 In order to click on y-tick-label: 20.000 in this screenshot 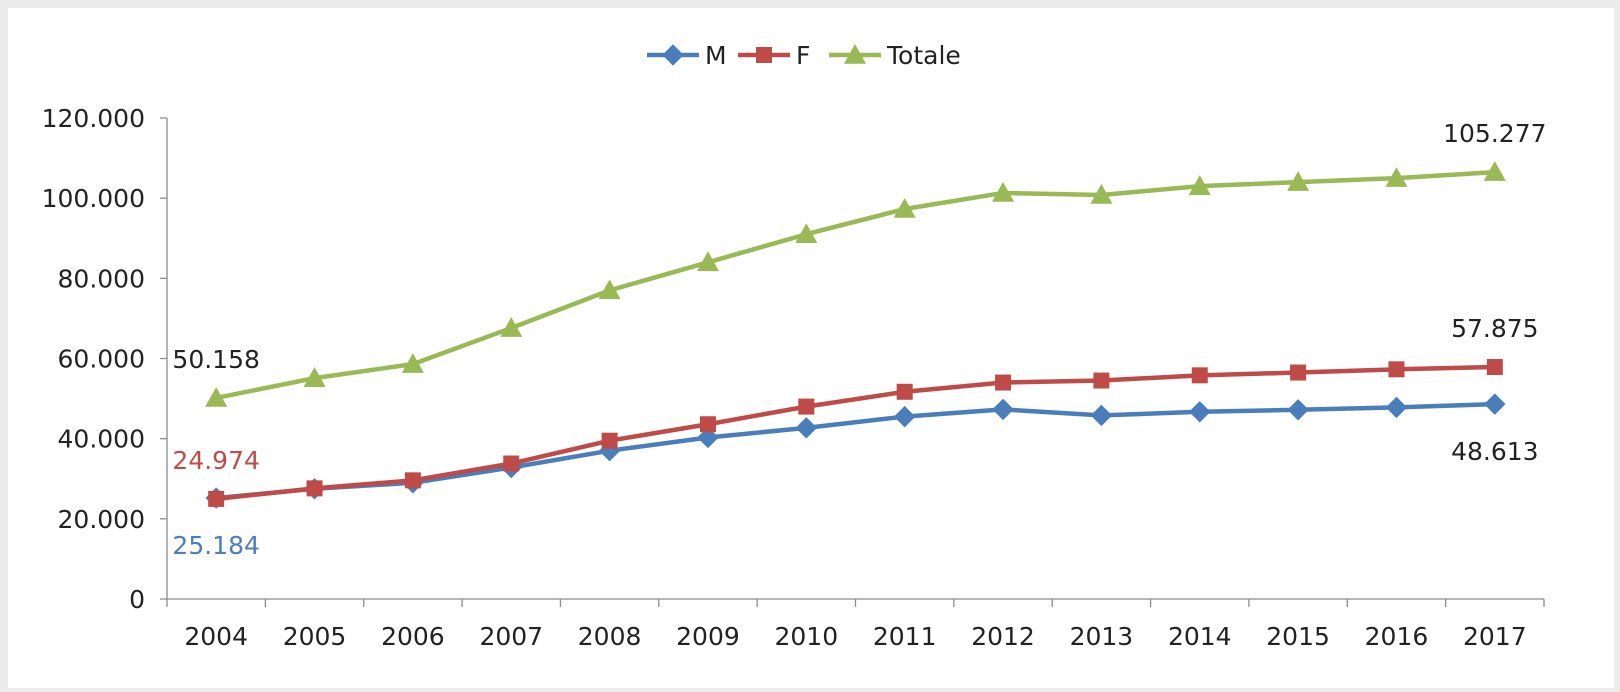, I will do `click(101, 519)`.